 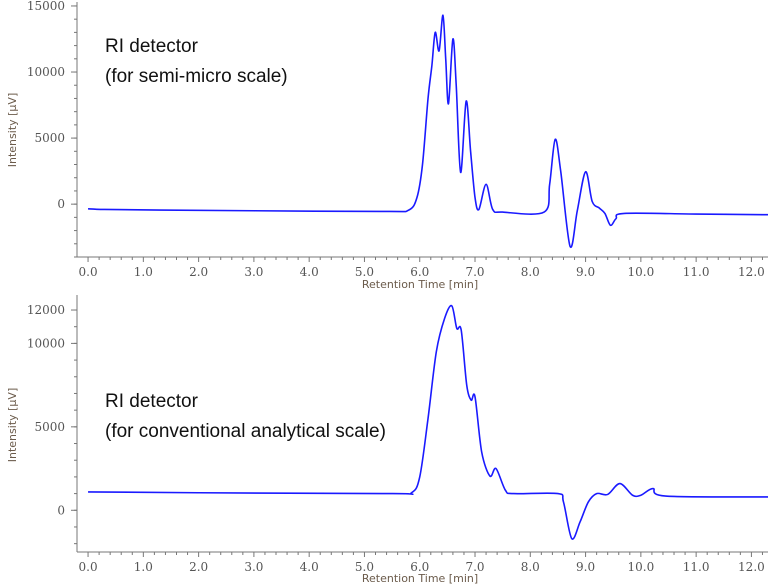 I want to click on y-tick-label: 15000, so click(x=46, y=6).